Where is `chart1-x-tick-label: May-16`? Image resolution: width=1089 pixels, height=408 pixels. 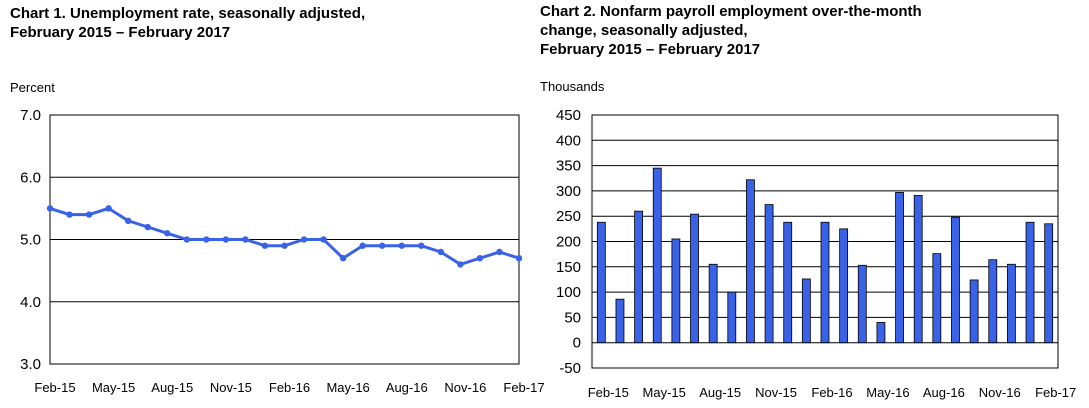
chart1-x-tick-label: May-16 is located at coordinates (347, 387).